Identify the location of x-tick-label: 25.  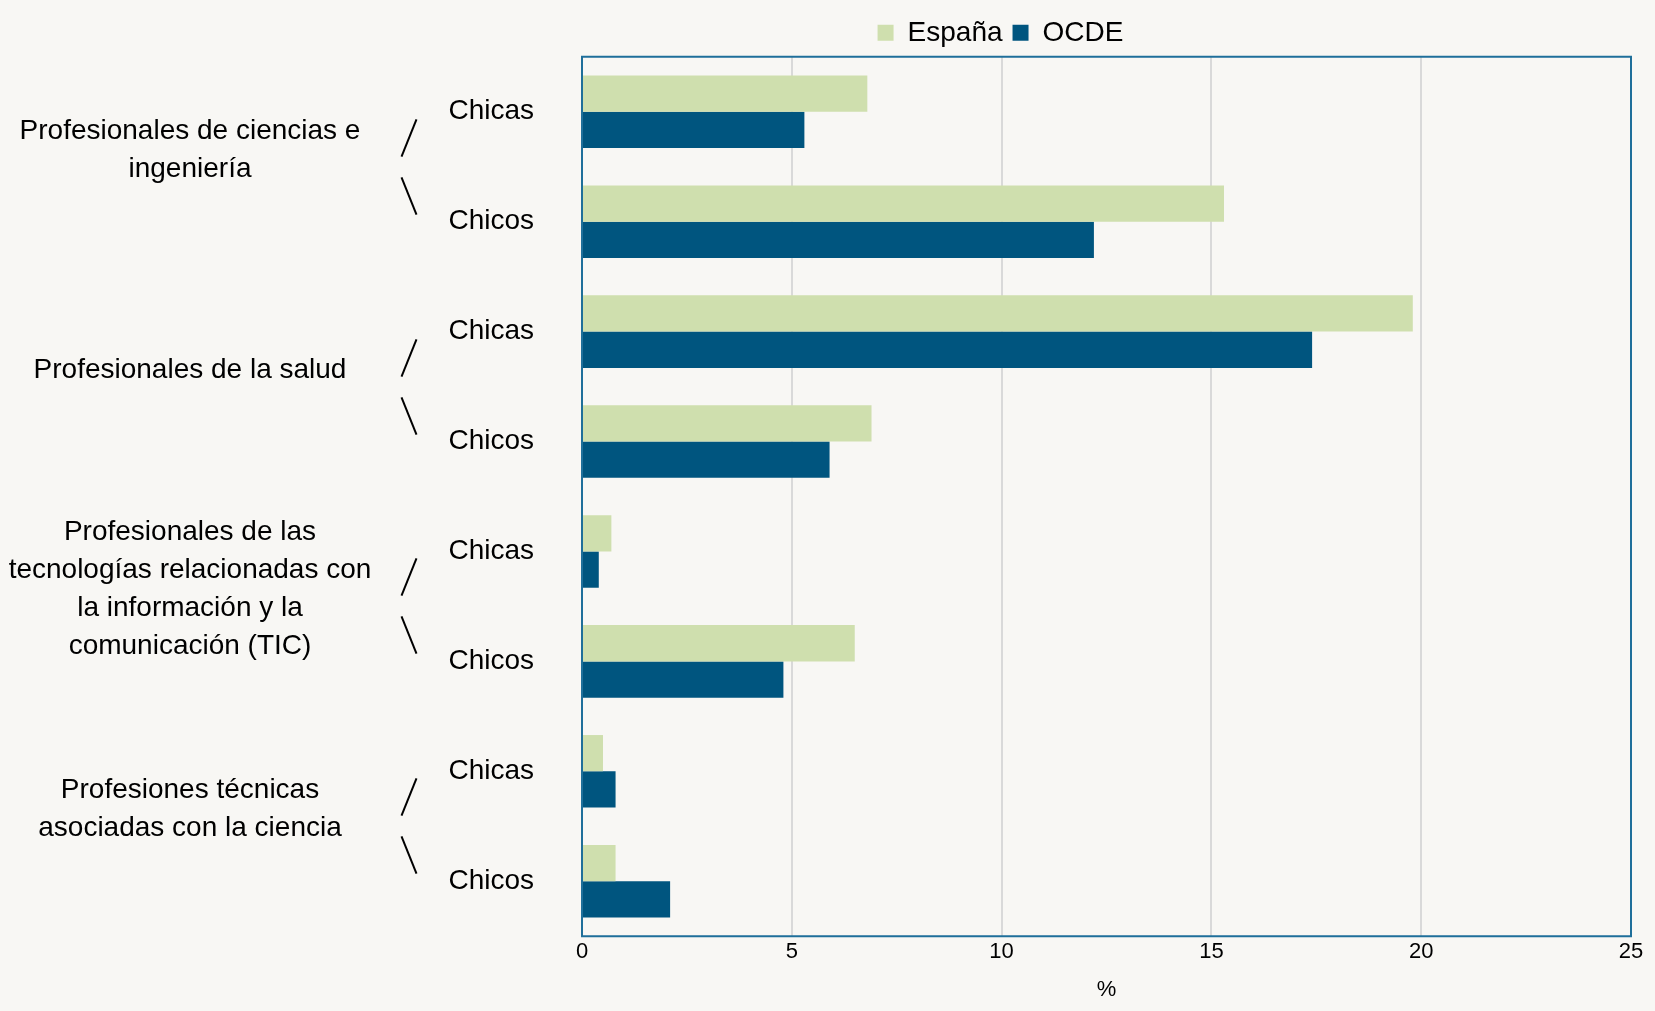
(1631, 951).